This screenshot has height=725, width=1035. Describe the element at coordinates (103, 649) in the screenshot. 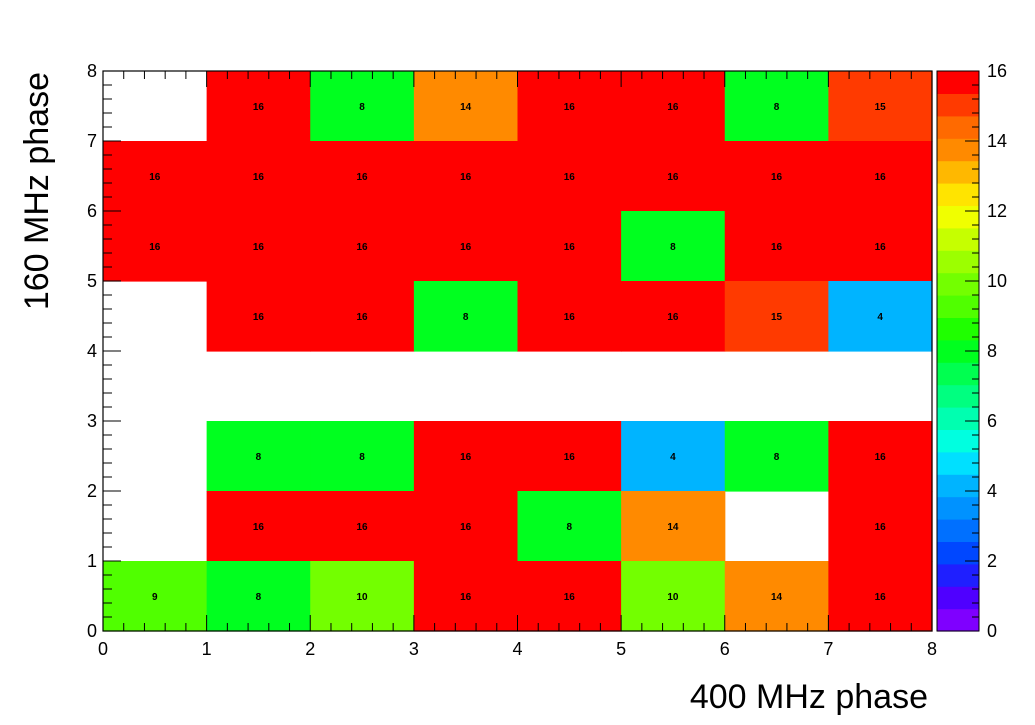

I see `x-tick-label: 0` at that location.